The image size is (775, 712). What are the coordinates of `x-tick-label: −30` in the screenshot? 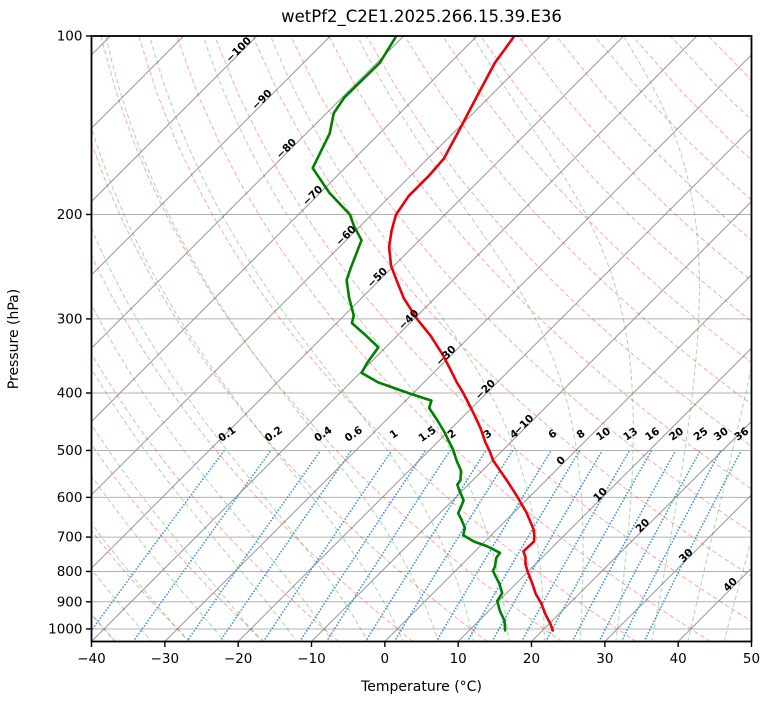 It's located at (165, 659).